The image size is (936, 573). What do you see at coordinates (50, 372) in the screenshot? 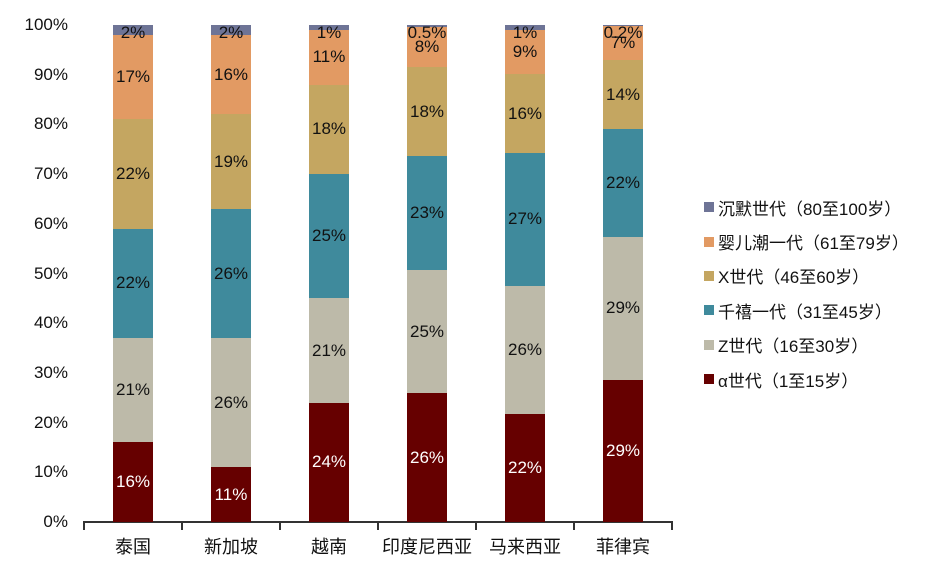
I see `y-tick-label: 30%` at bounding box center [50, 372].